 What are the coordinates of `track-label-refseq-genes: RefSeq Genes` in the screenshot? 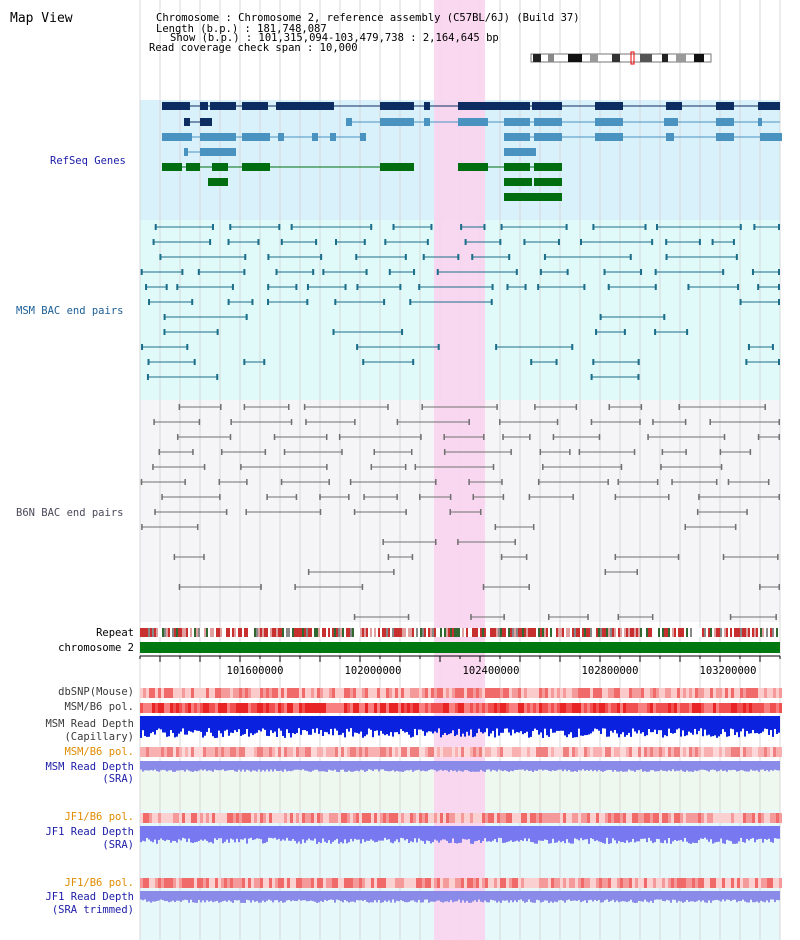 It's located at (88, 161).